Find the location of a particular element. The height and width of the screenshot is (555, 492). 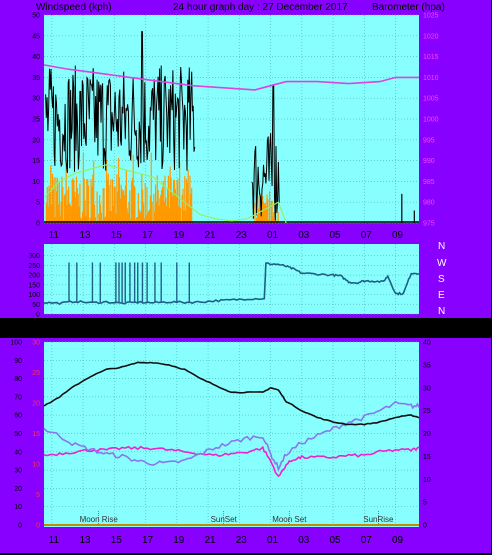

bottom-red-tick: 20 is located at coordinates (36, 403).